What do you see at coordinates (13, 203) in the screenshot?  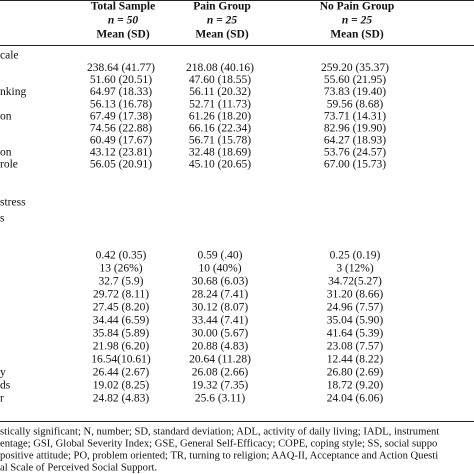 I see `section-label: stress` at bounding box center [13, 203].